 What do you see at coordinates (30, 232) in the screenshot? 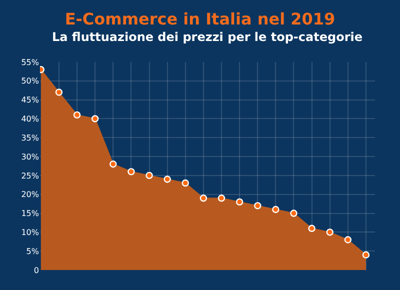
I see `y-tick-label: 10%` at bounding box center [30, 232].